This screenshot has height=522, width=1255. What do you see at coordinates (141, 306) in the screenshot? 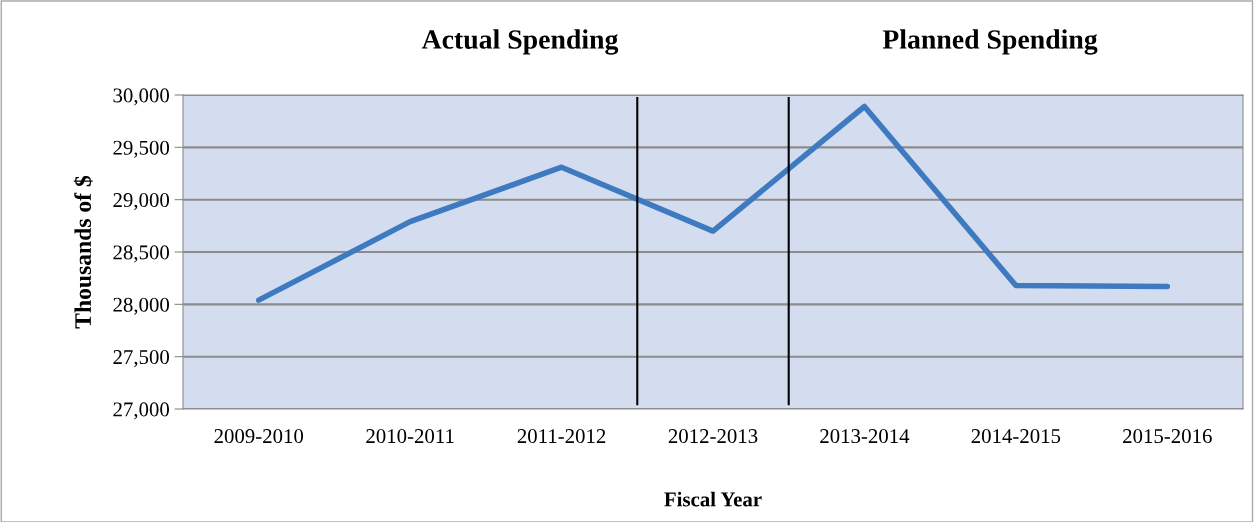
I see `y-tick-label: 28,000` at bounding box center [141, 306].